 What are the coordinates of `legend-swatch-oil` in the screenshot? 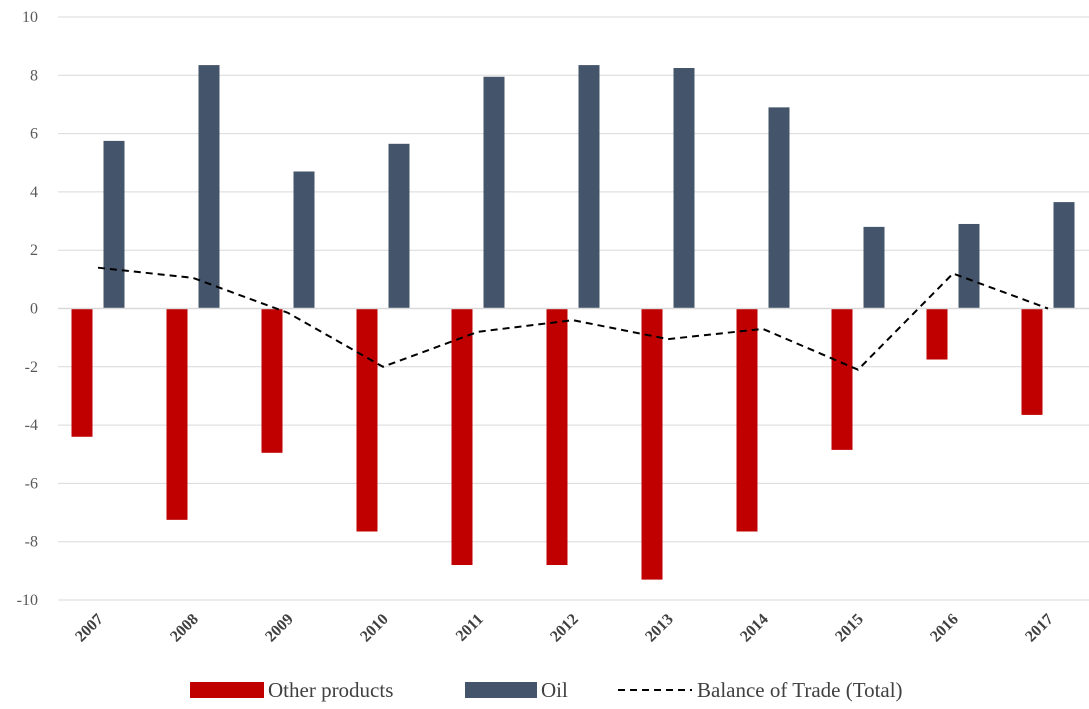 It's located at (501, 690).